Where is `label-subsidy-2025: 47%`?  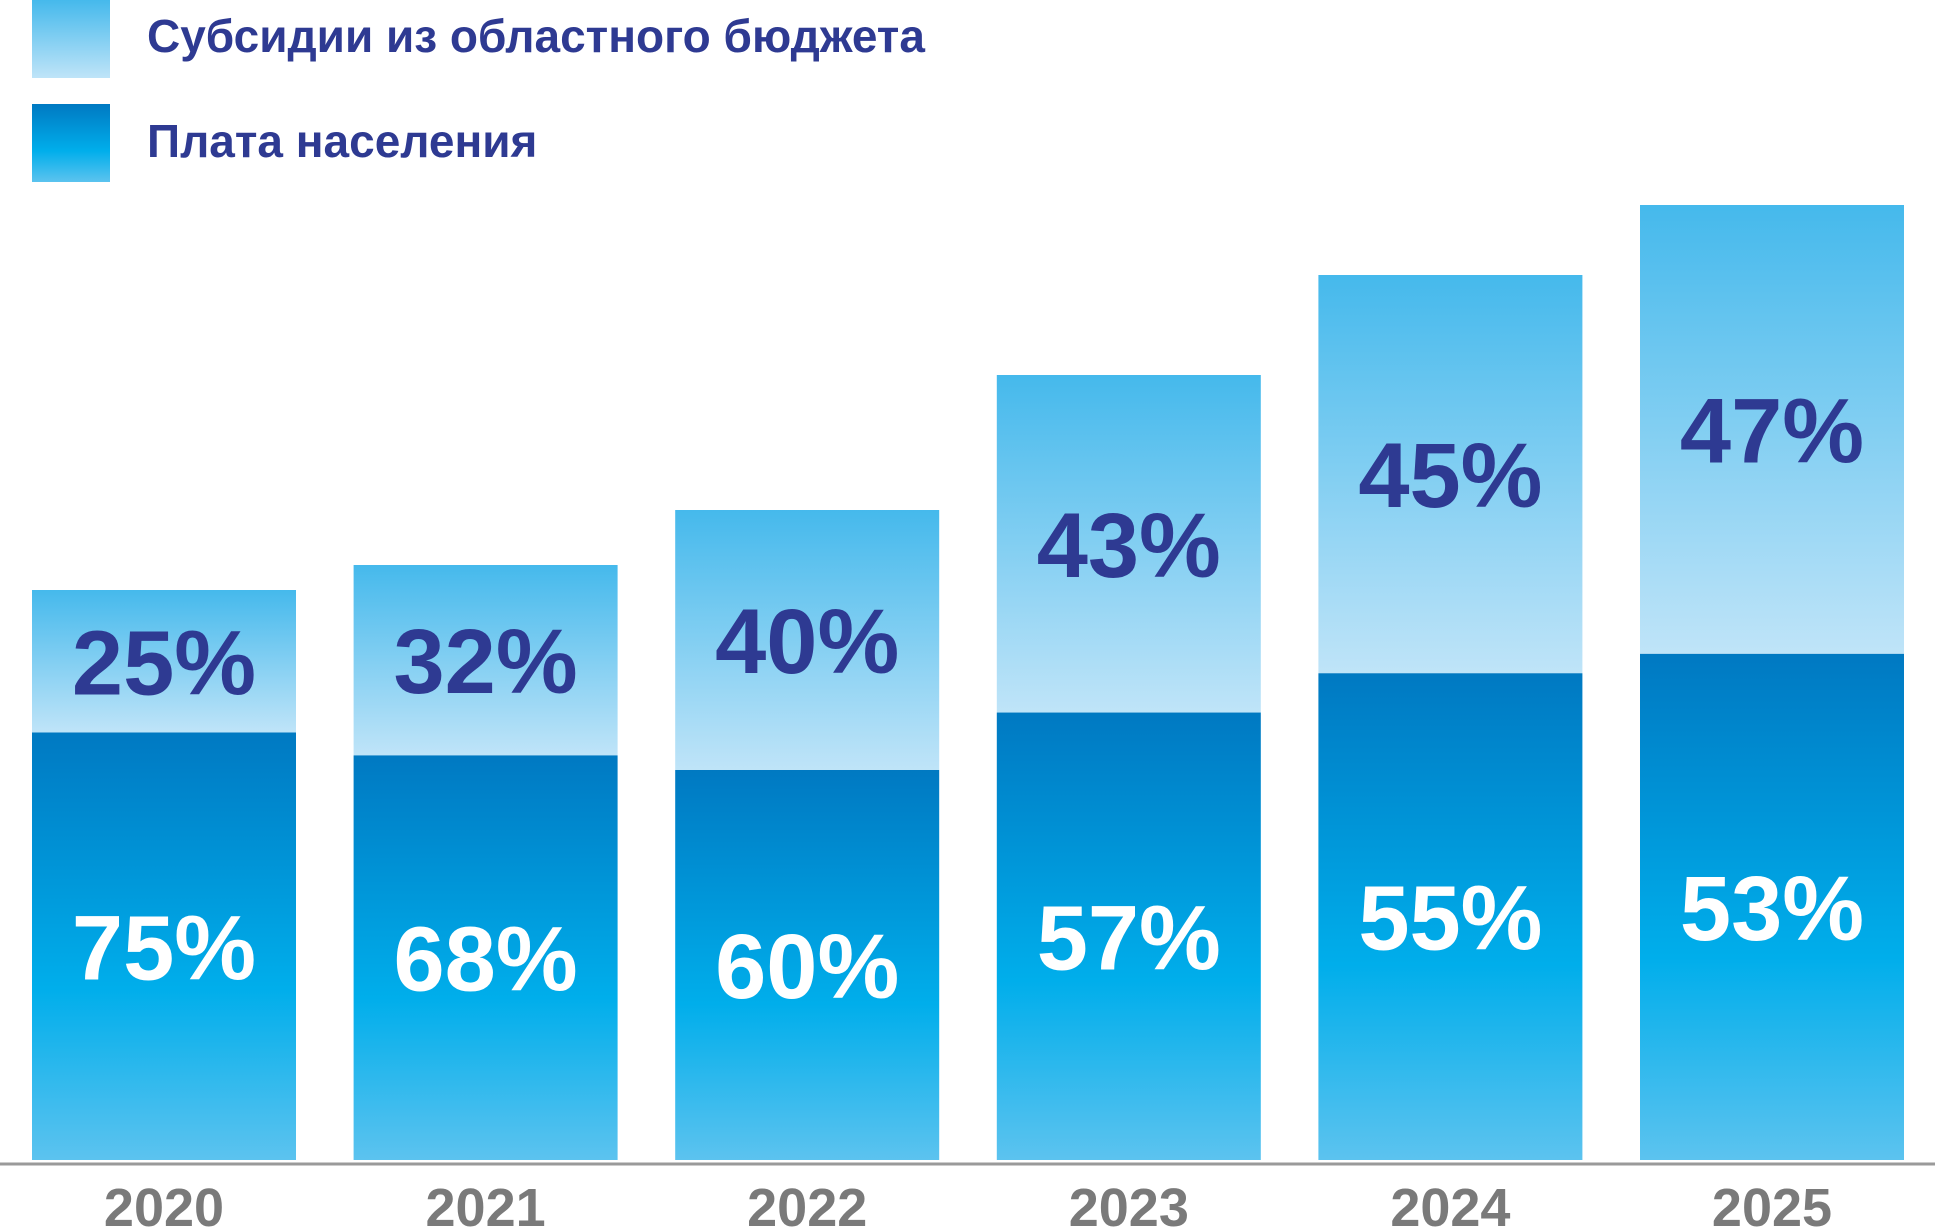 label-subsidy-2025: 47% is located at coordinates (1772, 431).